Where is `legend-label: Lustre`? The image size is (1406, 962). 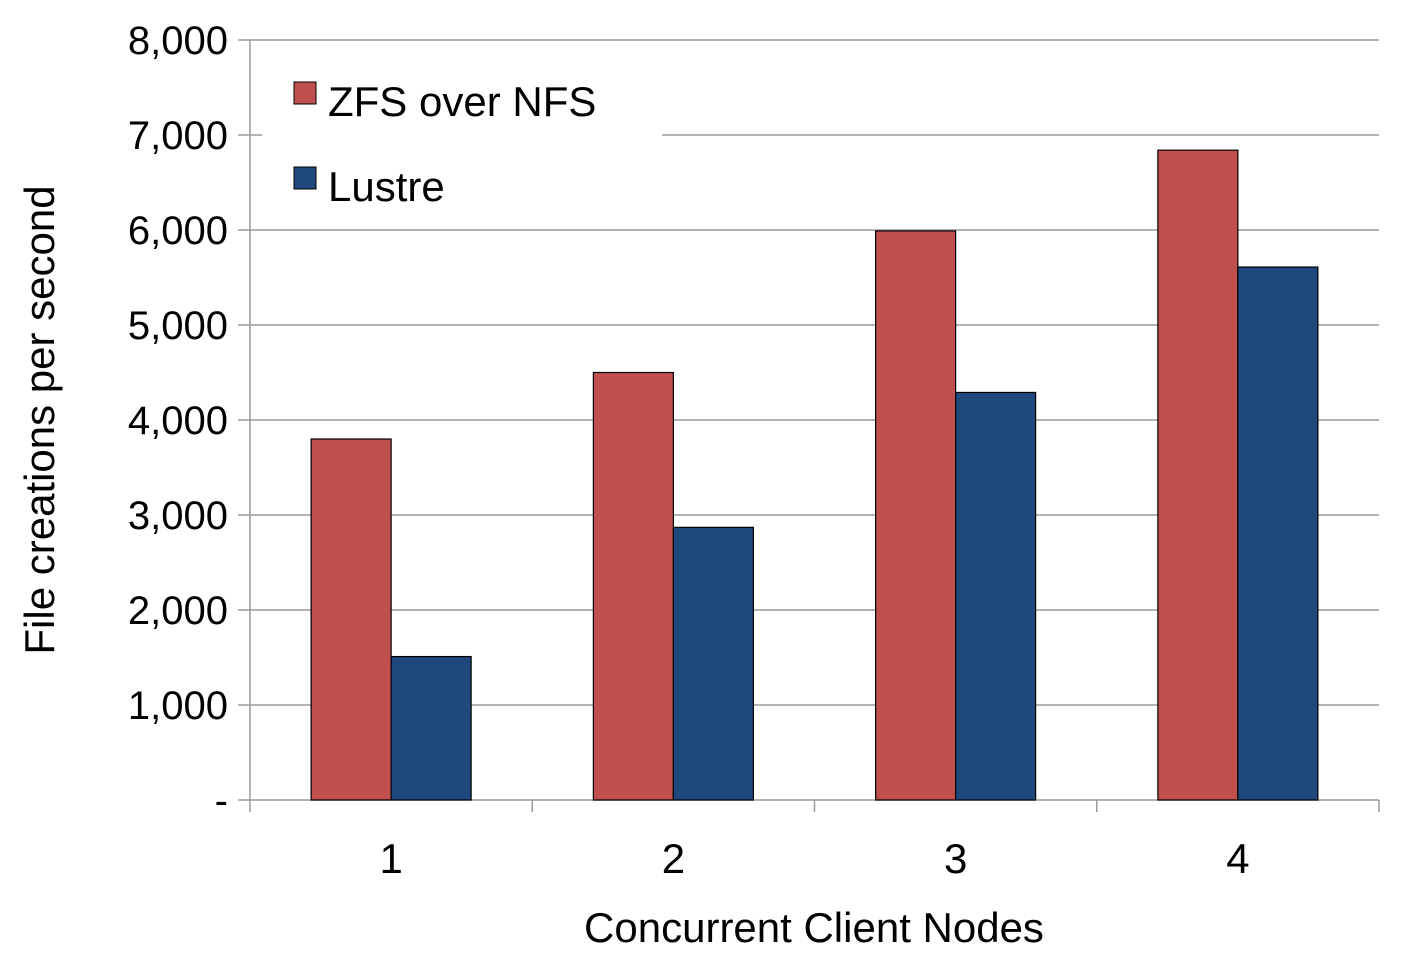 legend-label: Lustre is located at coordinates (386, 186).